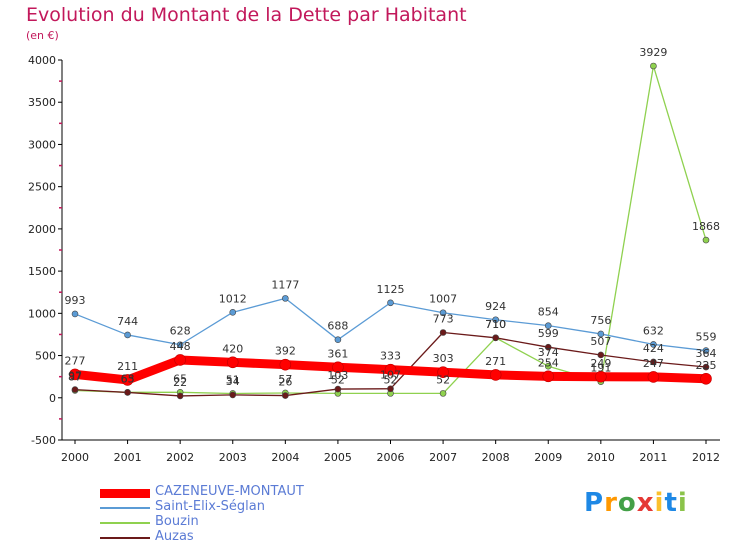 The height and width of the screenshot is (550, 750). I want to click on data-label: 107, so click(390, 375).